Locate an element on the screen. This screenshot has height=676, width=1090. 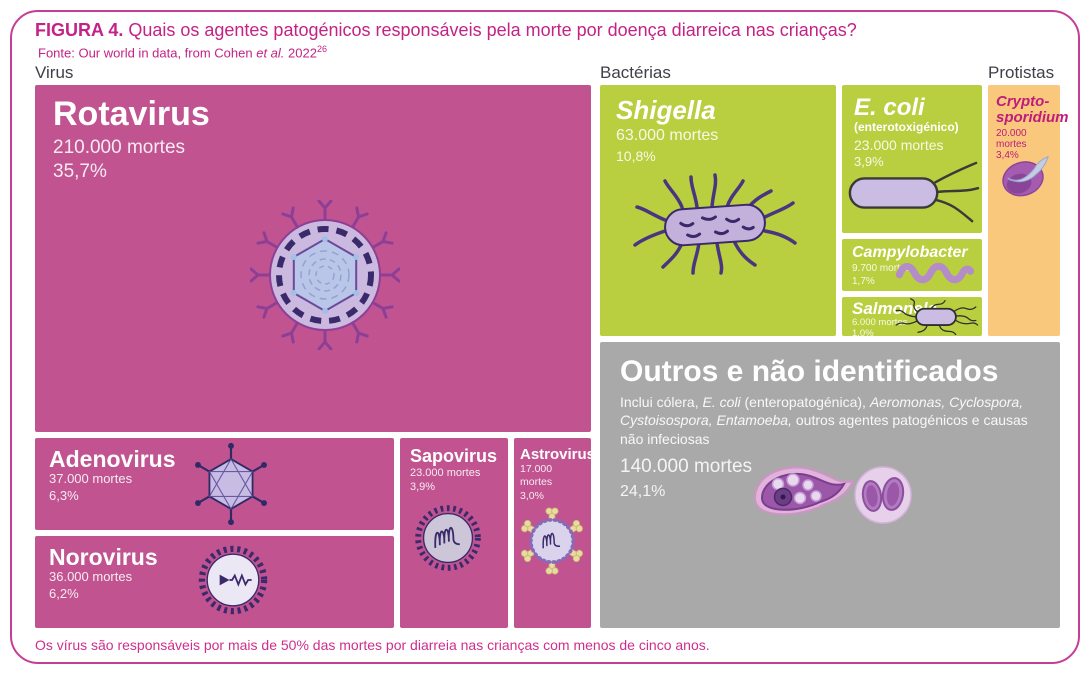
source-etal: et al. is located at coordinates (270, 53).